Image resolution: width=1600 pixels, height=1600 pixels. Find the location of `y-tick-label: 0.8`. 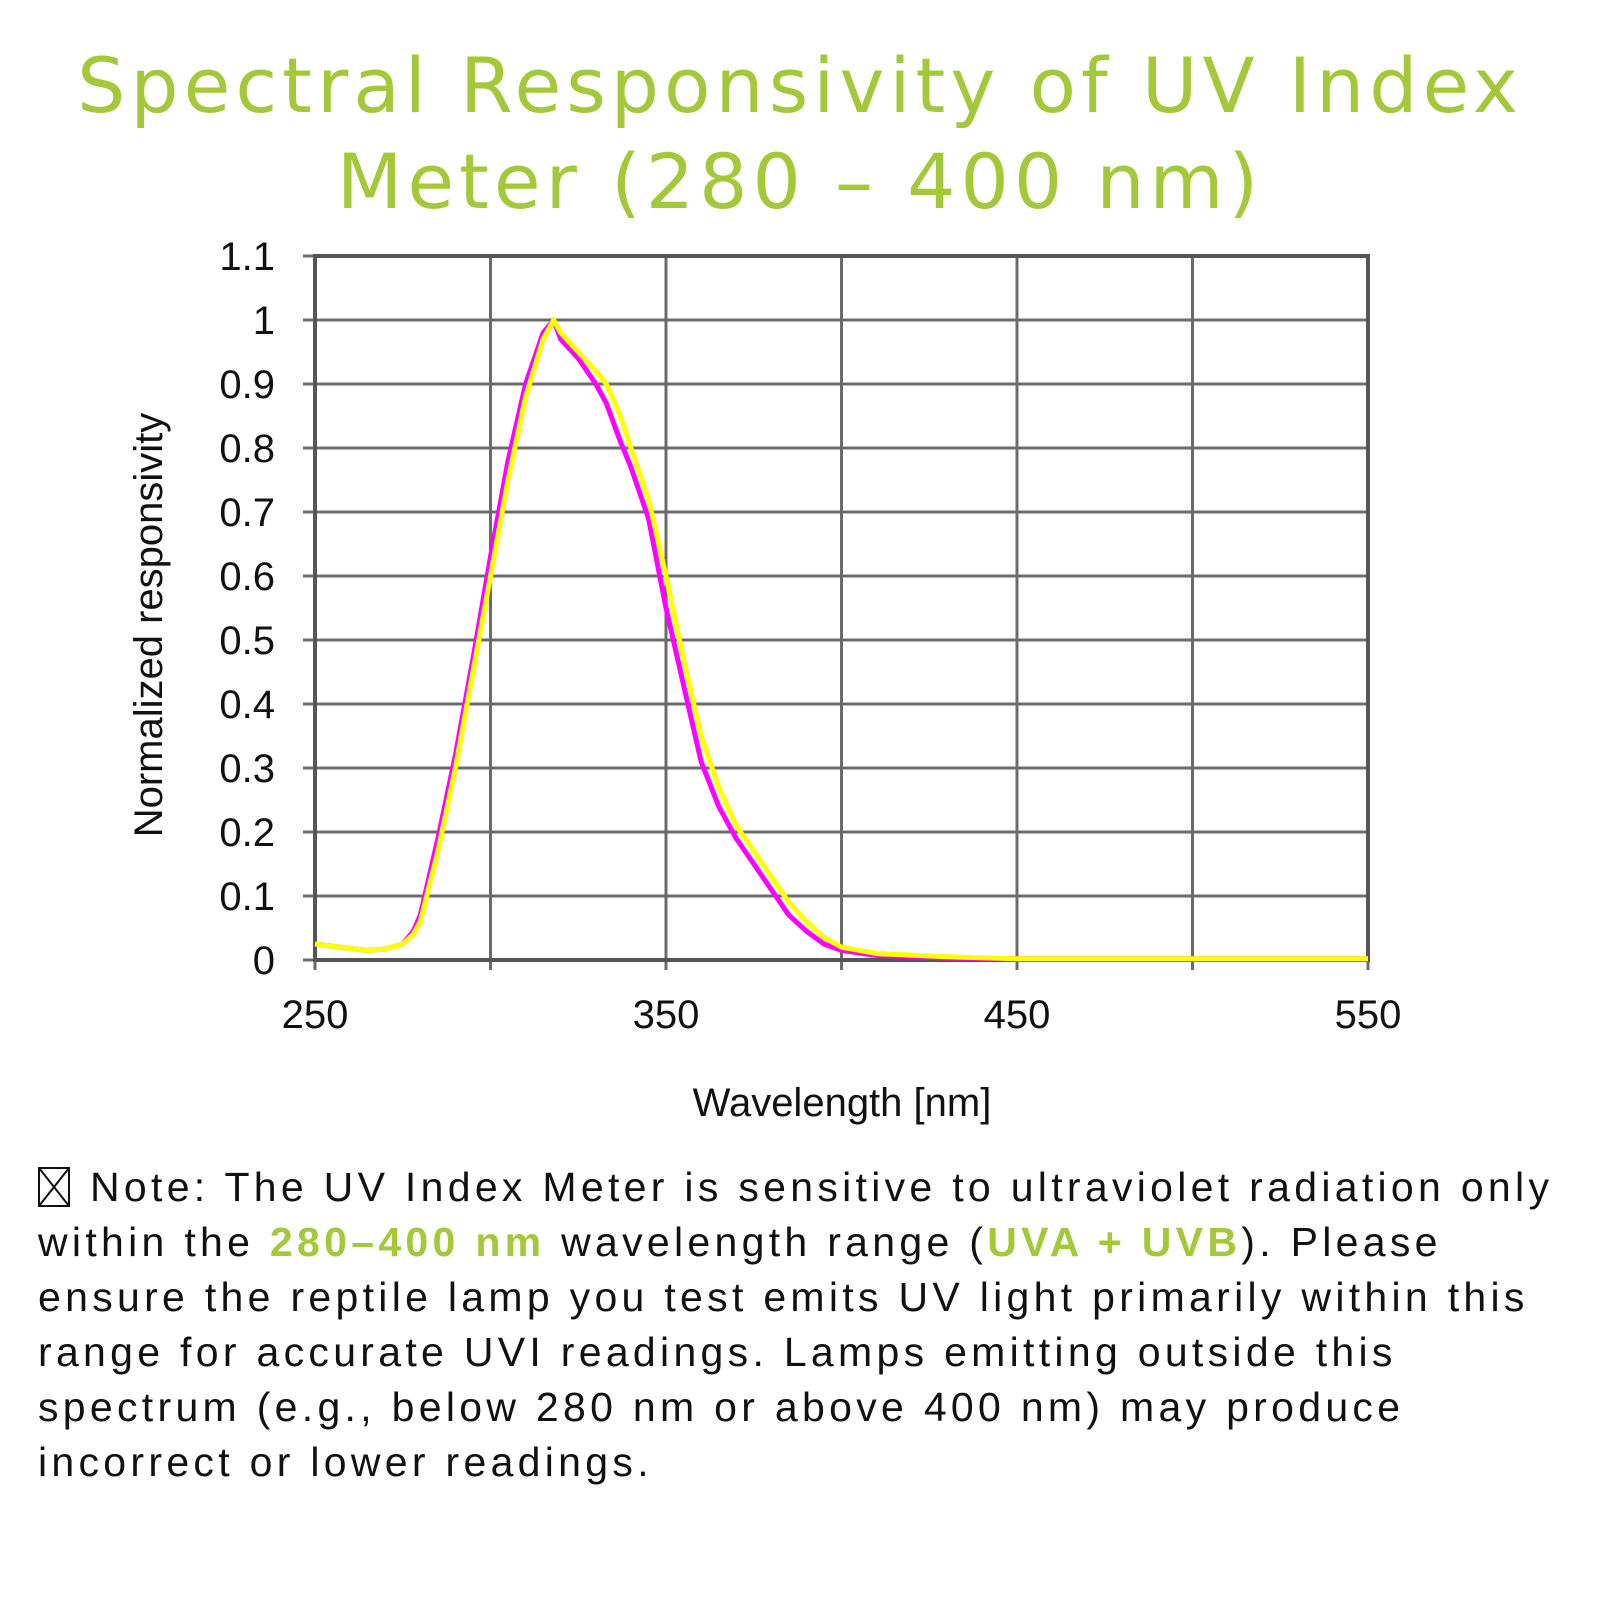

y-tick-label: 0.8 is located at coordinates (247, 449).